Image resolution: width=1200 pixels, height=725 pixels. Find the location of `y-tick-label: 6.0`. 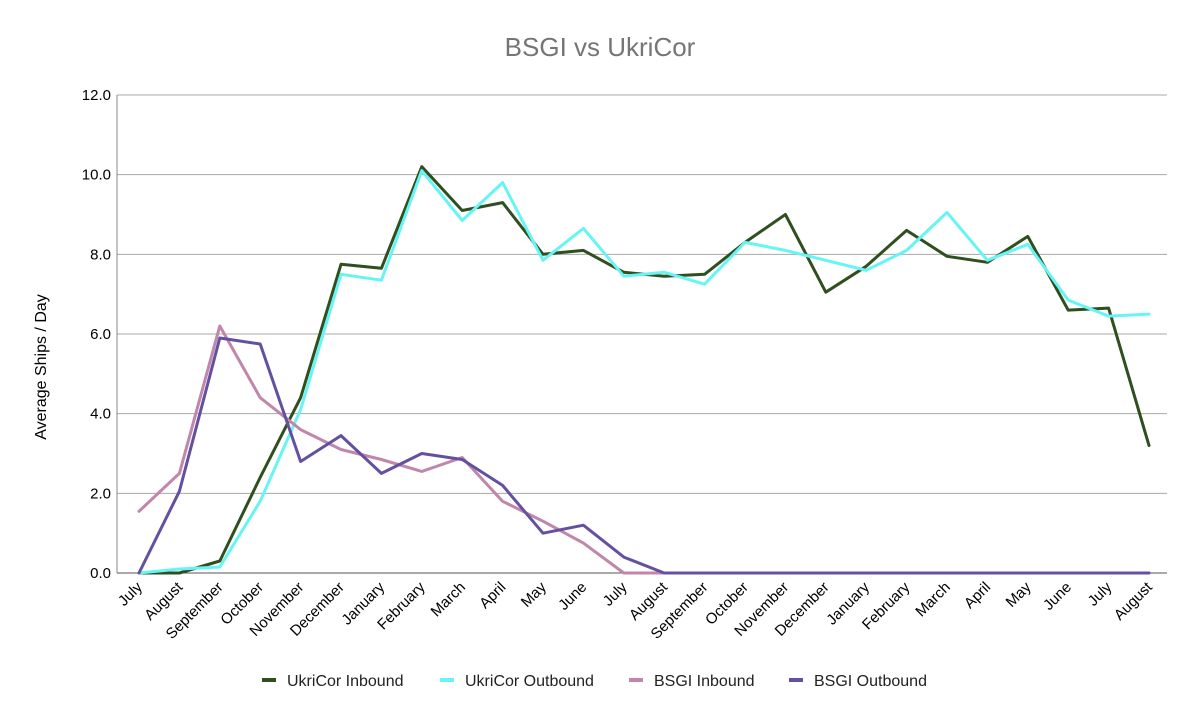

y-tick-label: 6.0 is located at coordinates (100, 334).